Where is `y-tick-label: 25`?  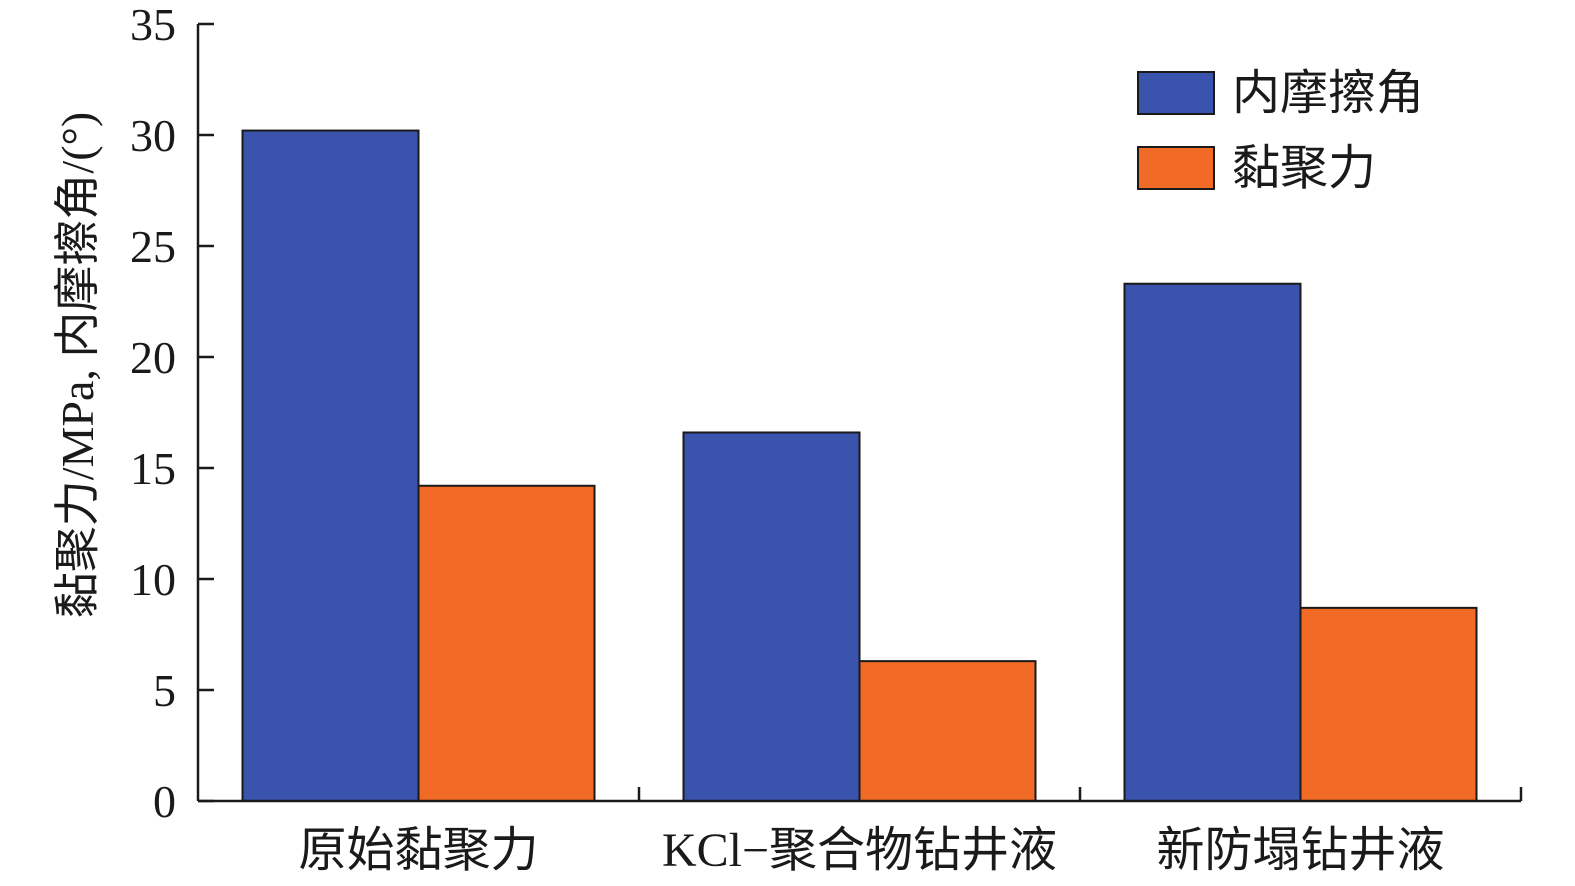 y-tick-label: 25 is located at coordinates (153, 246).